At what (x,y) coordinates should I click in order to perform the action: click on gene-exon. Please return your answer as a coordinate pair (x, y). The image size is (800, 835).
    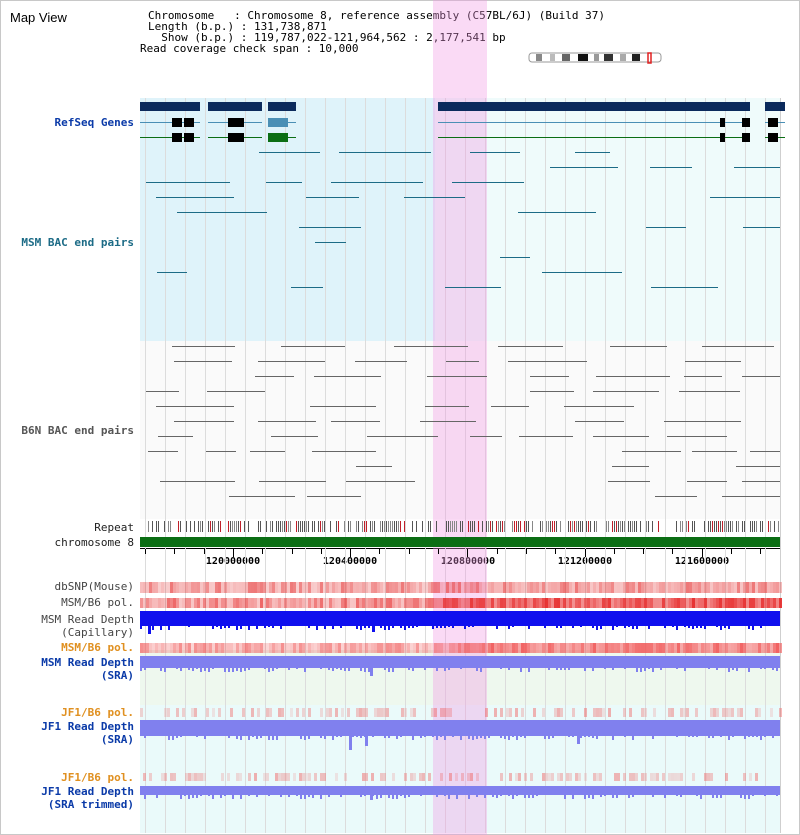
    Looking at the image, I should click on (278, 137).